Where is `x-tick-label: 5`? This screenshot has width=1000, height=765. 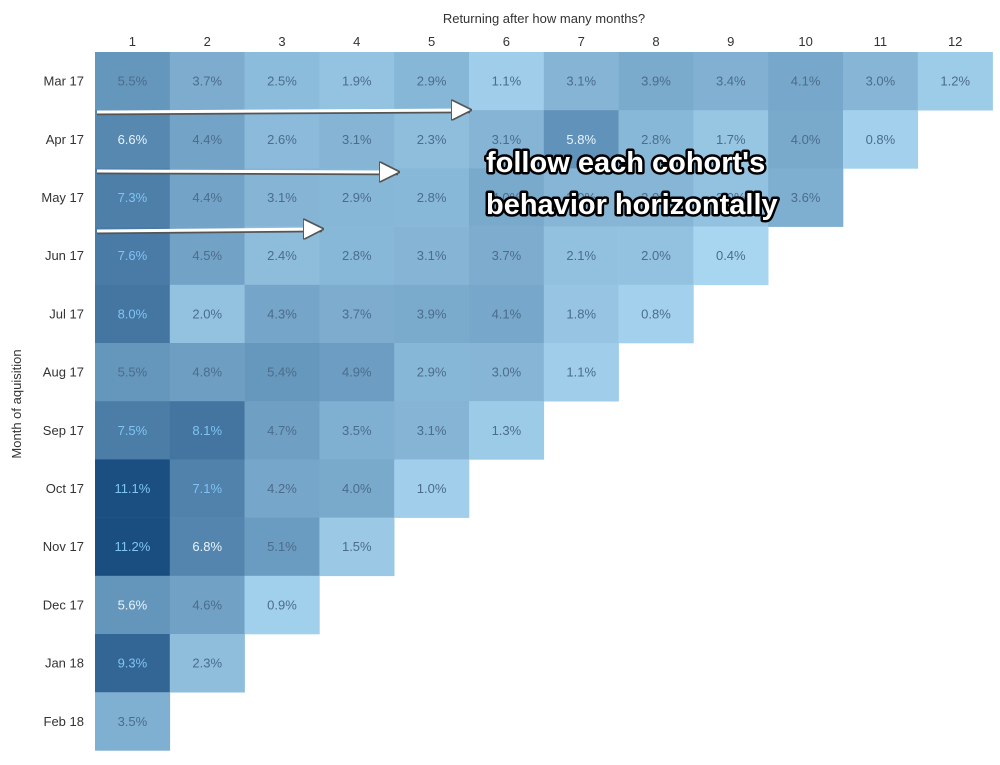
x-tick-label: 5 is located at coordinates (431, 41).